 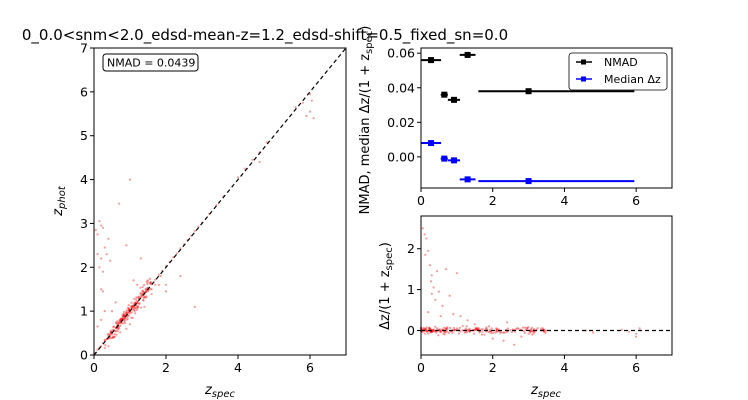 I want to click on series-nmad, so click(x=528, y=77).